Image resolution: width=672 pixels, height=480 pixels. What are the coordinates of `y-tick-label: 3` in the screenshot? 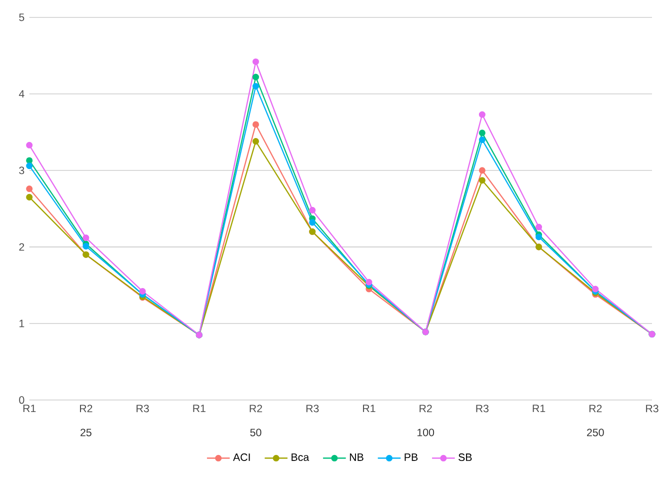 It's located at (21, 170).